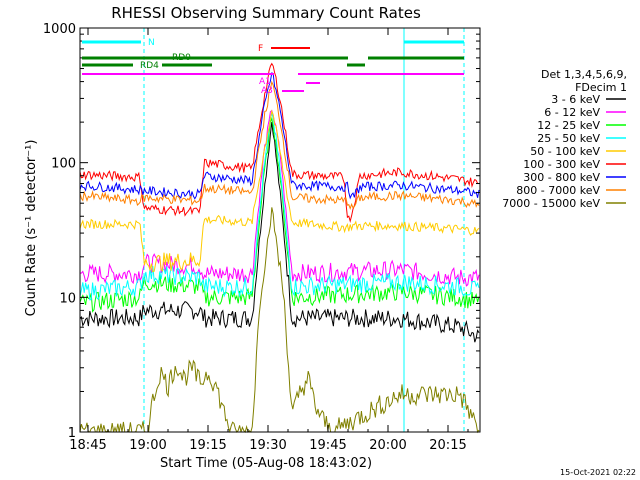 The height and width of the screenshot is (480, 640). What do you see at coordinates (151, 43) in the screenshot?
I see `n-label: N` at bounding box center [151, 43].